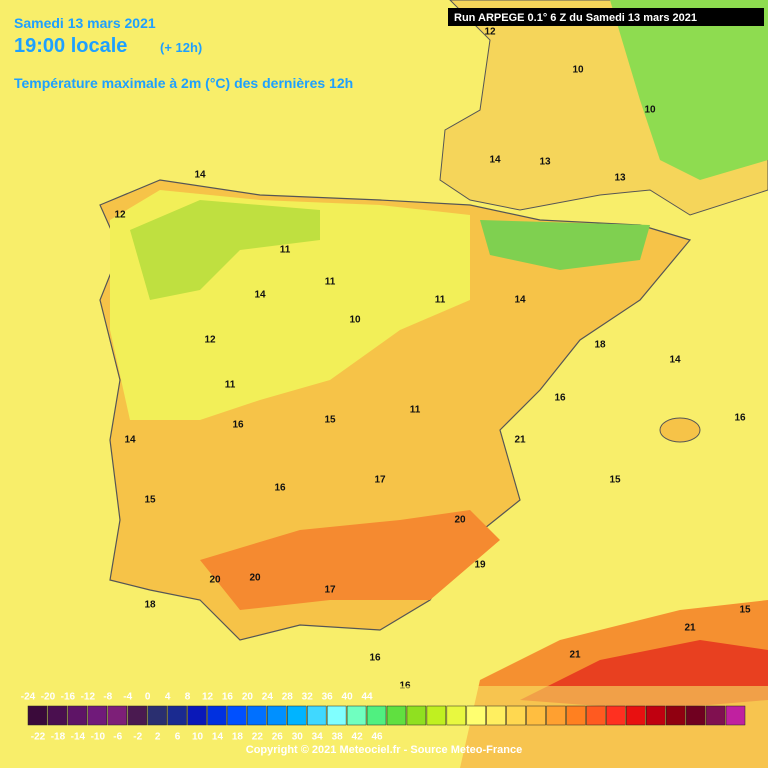  What do you see at coordinates (308, 697) in the screenshot?
I see `colorbar-top-tick: 32` at bounding box center [308, 697].